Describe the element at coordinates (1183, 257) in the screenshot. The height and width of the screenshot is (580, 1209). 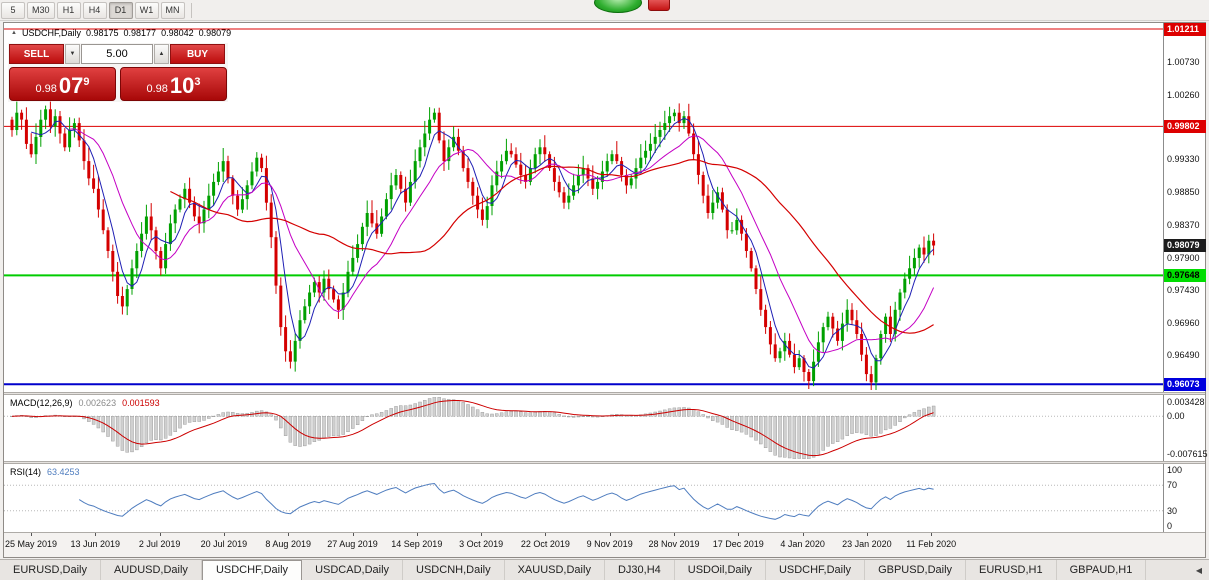
I see `price-axis-label: 0.97900` at that location.